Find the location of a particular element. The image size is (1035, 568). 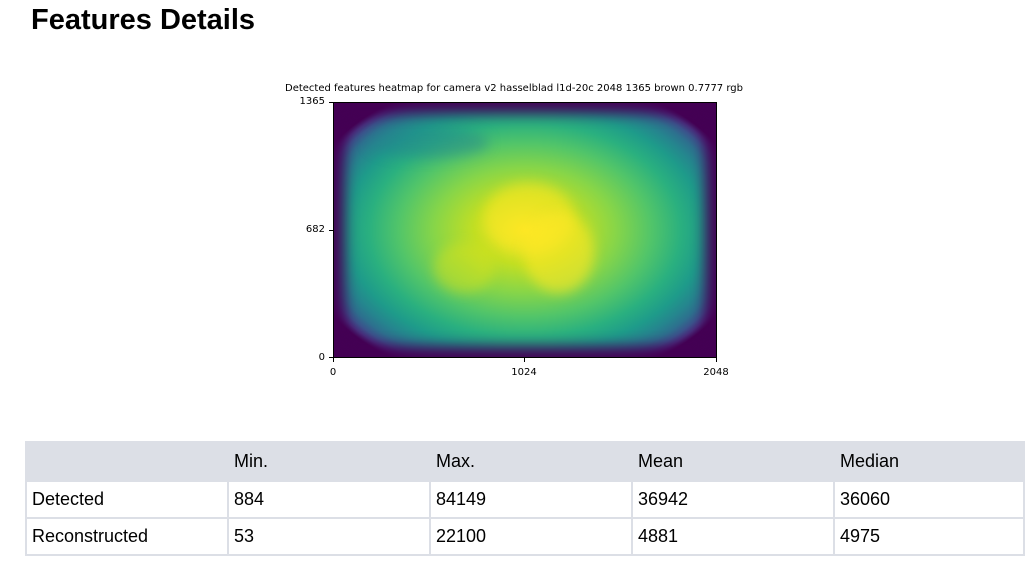

cell-max: 22100 is located at coordinates (531, 536).